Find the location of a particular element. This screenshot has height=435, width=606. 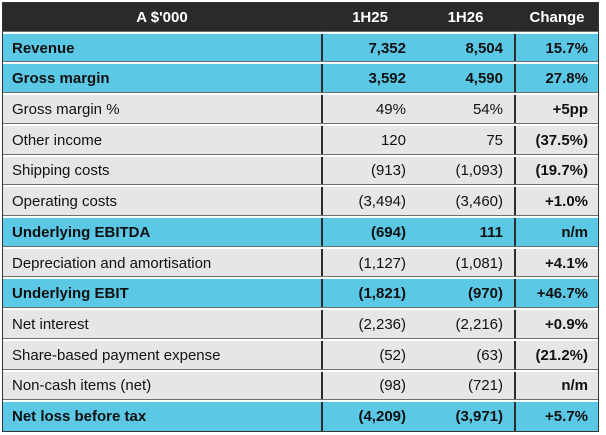

h25-value-cell: 49% is located at coordinates (369, 109).